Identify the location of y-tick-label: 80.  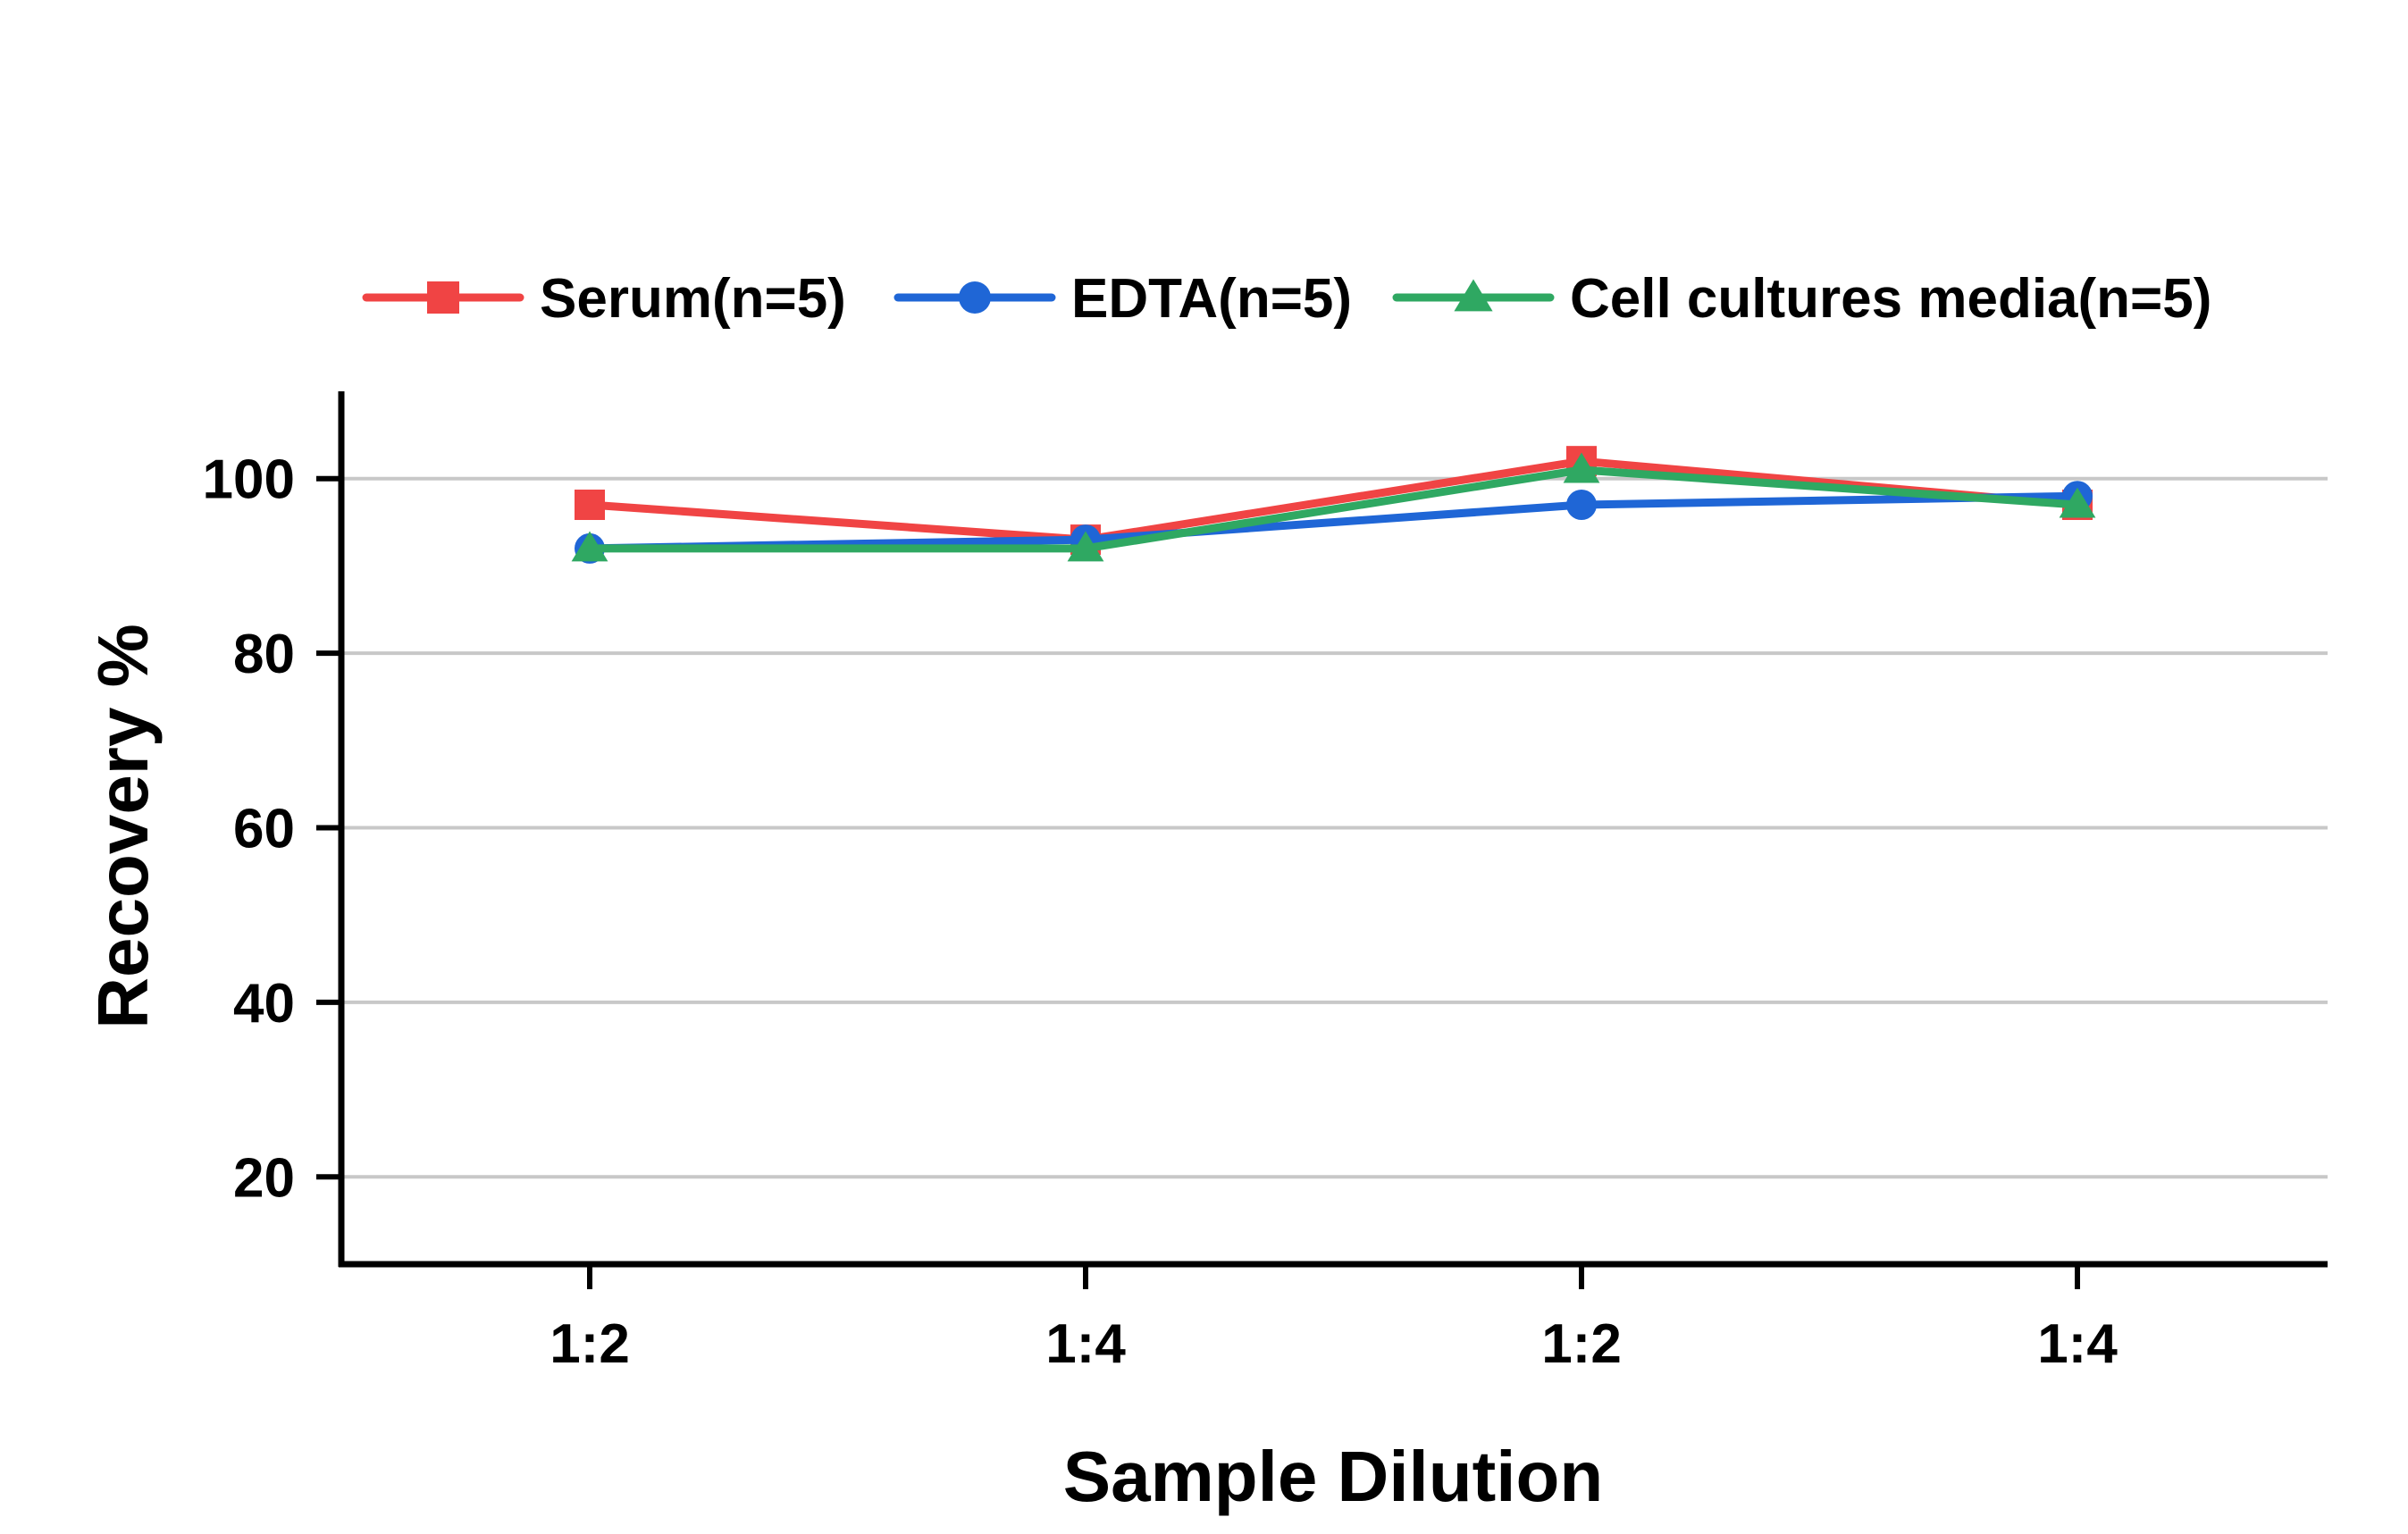
(264, 654).